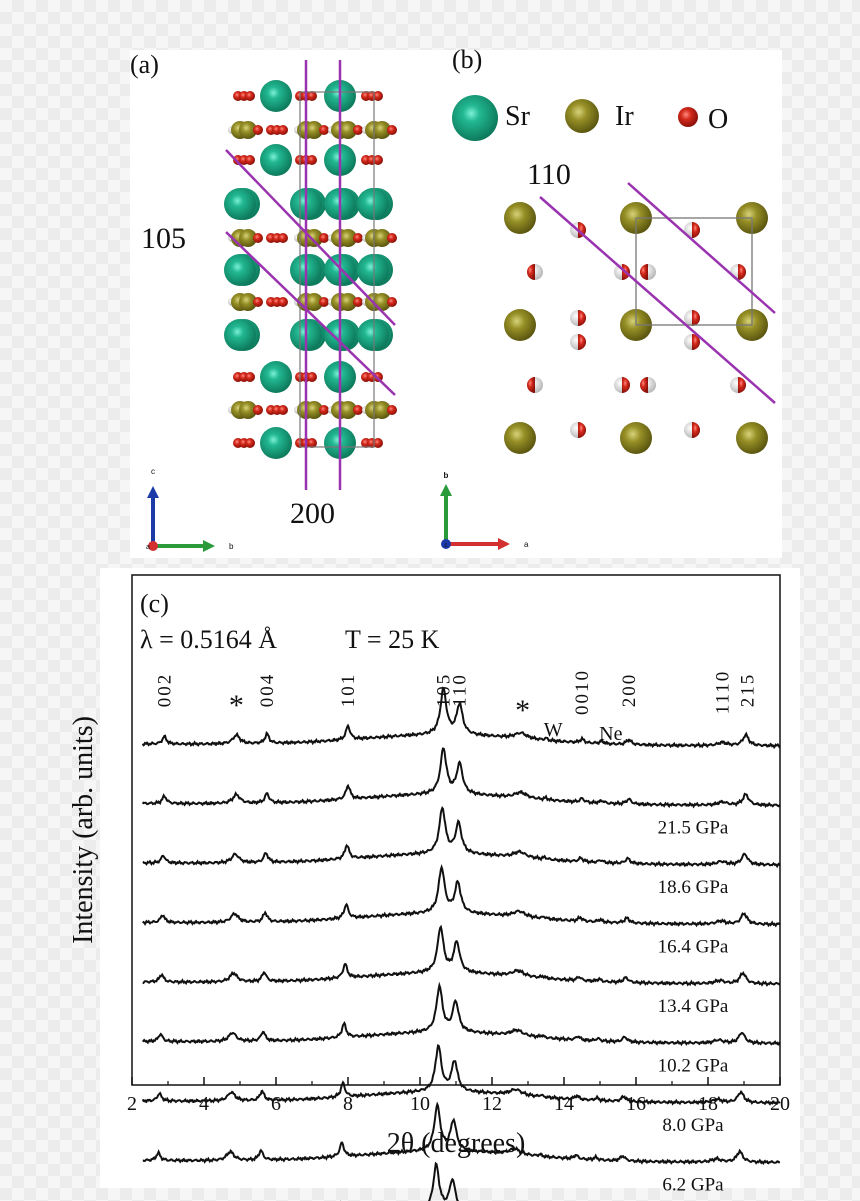  Describe the element at coordinates (624, 116) in the screenshot. I see `legend-ir-label: Ir` at that location.